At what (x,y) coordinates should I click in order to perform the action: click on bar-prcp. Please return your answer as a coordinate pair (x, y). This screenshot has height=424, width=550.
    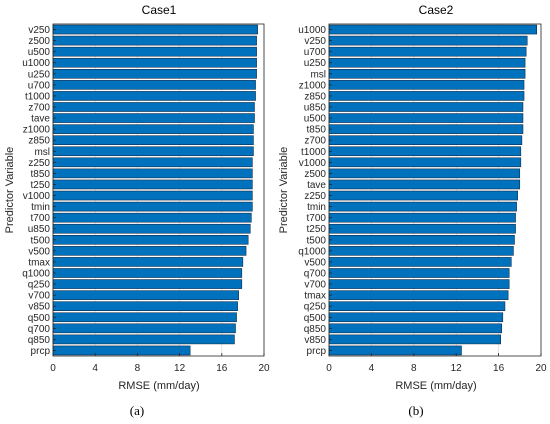
    Looking at the image, I should click on (395, 350).